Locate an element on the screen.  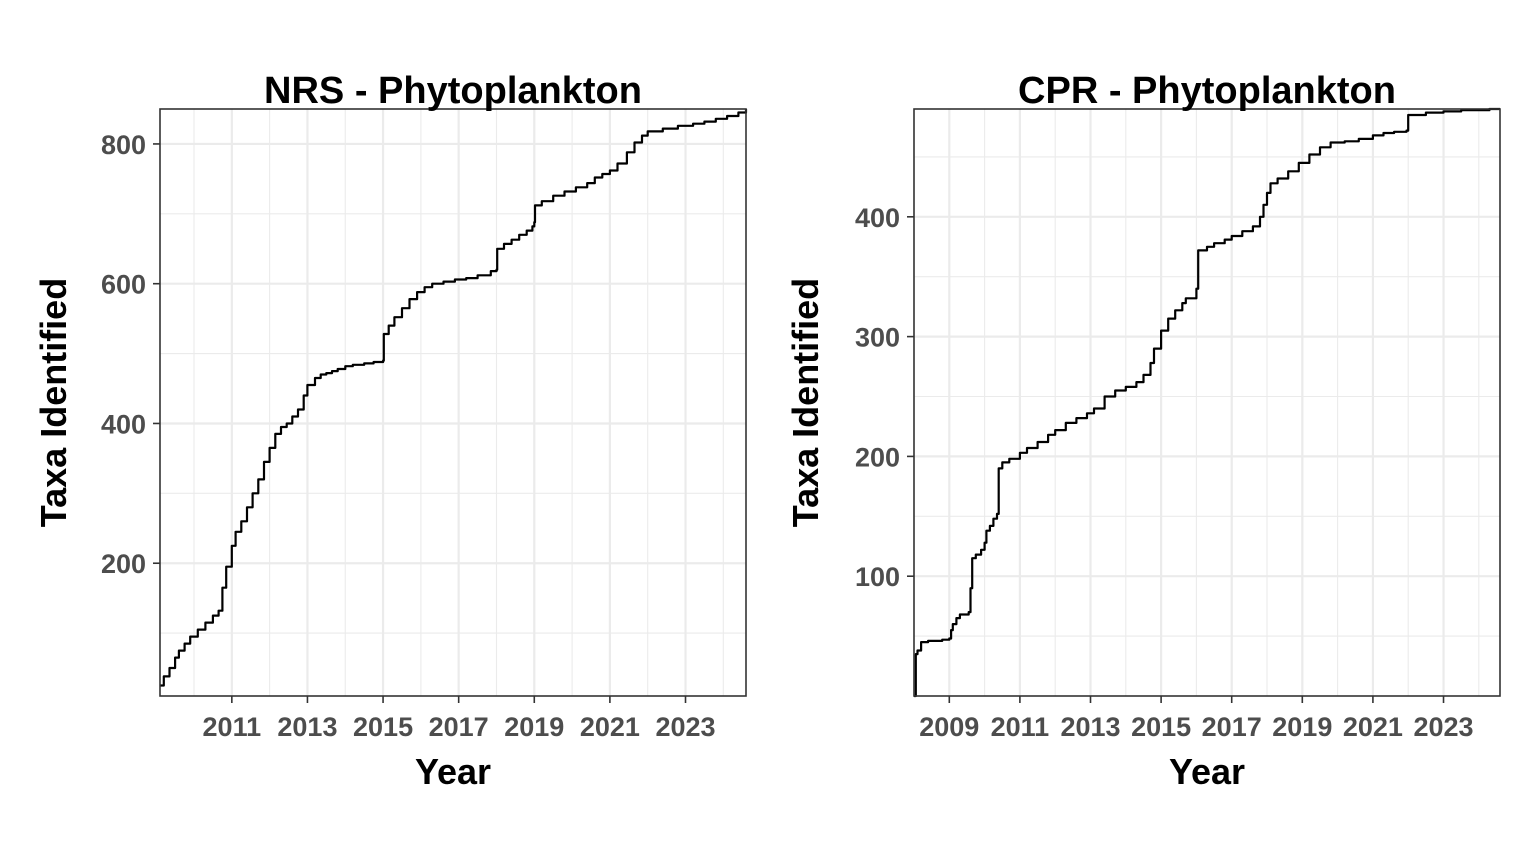
x-tick-label: 2009 is located at coordinates (949, 727).